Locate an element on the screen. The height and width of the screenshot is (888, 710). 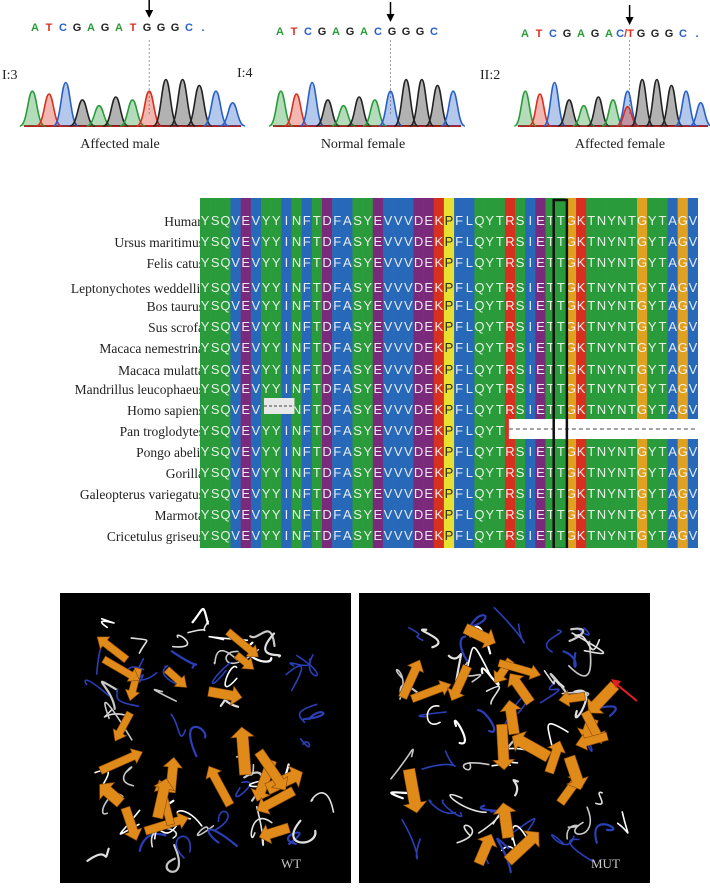
base-call: T is located at coordinates (49, 28).